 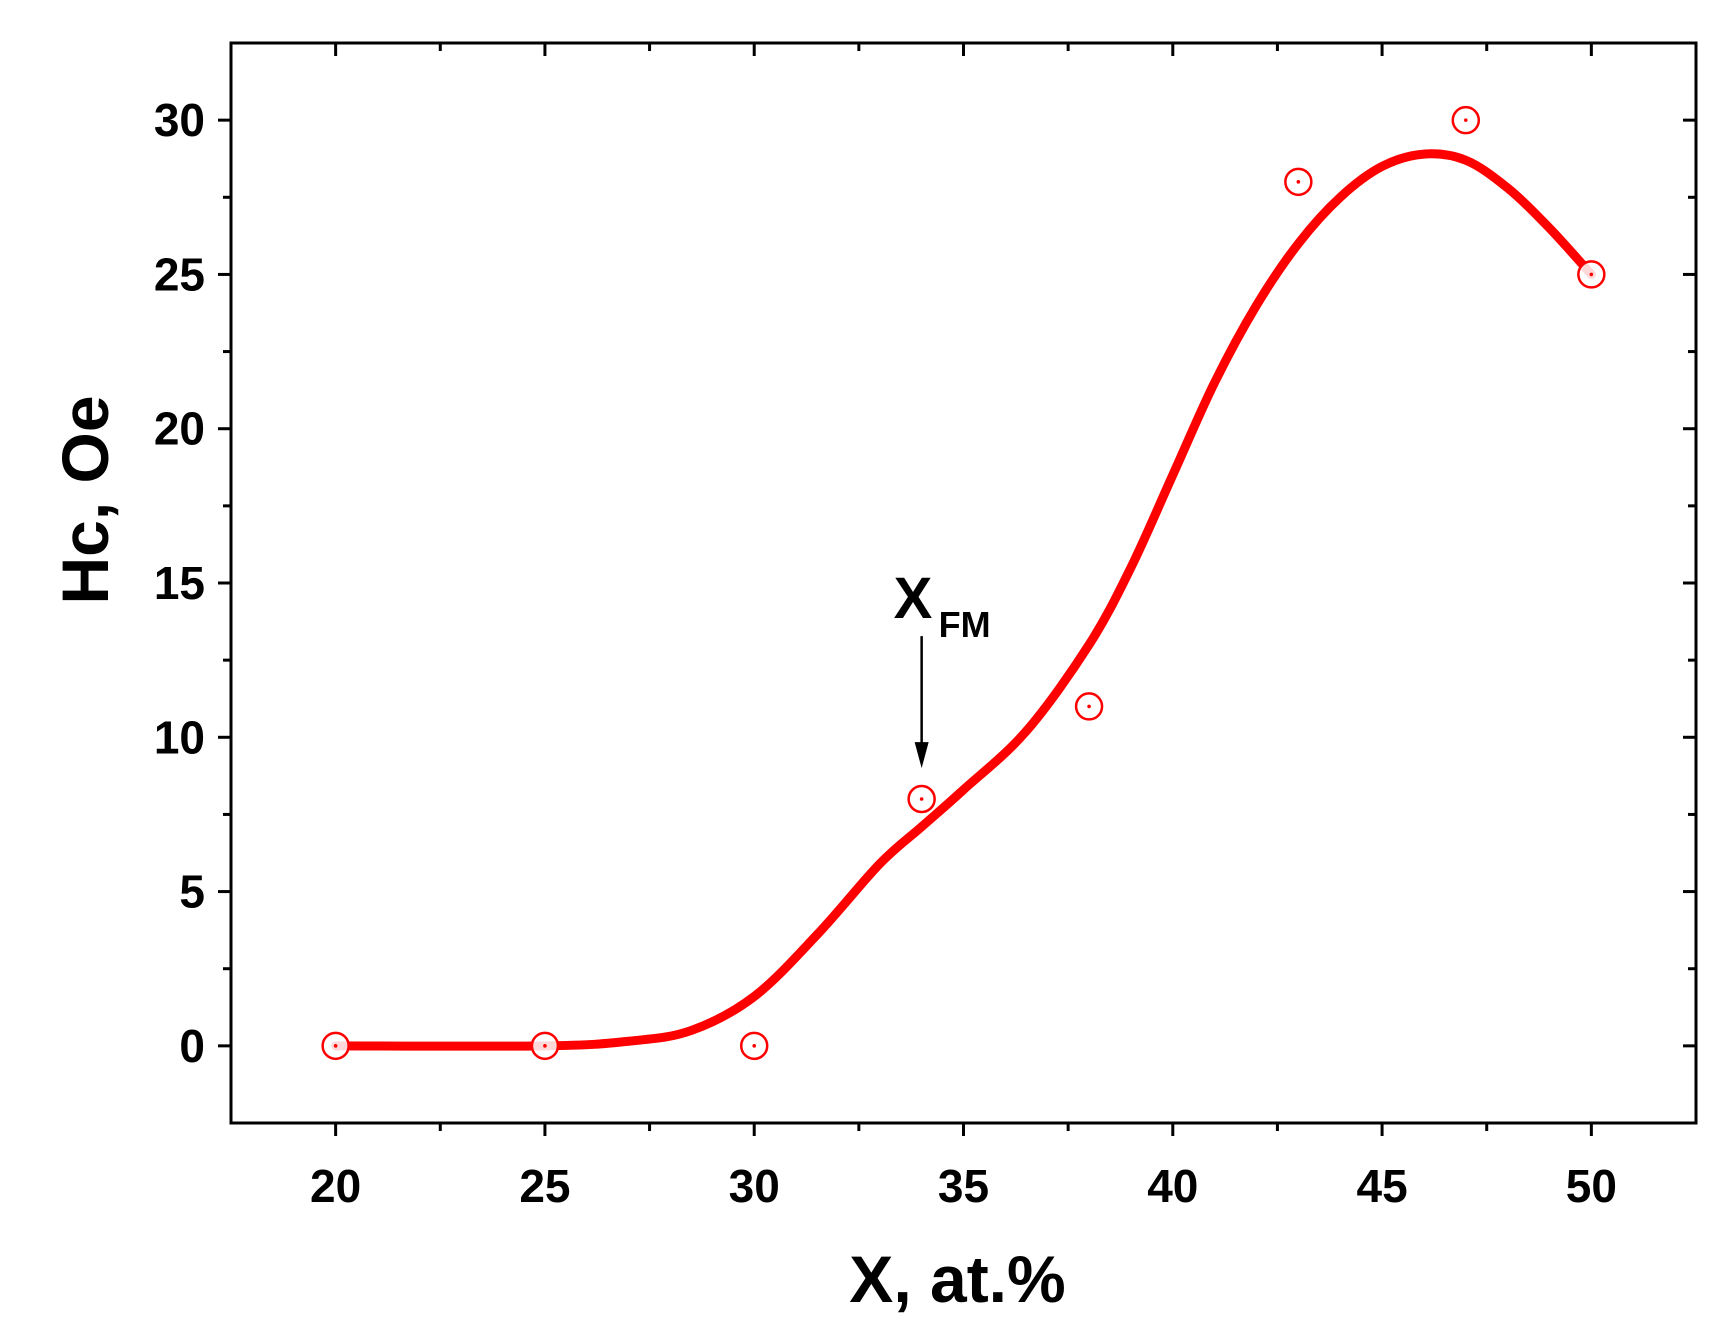 What do you see at coordinates (957, 1279) in the screenshot?
I see `x-axis-title: X, at.%` at bounding box center [957, 1279].